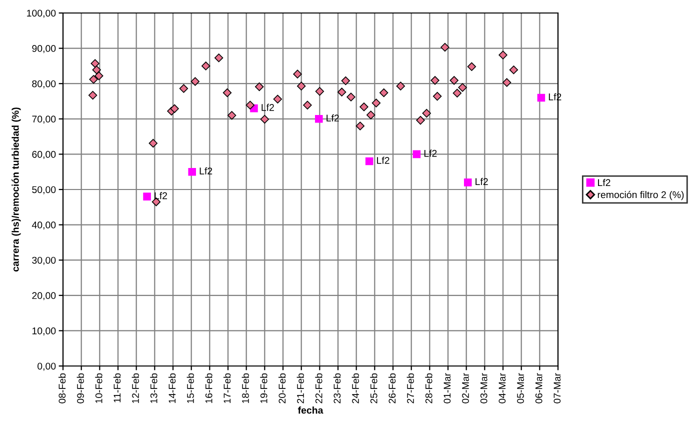 This screenshot has height=421, width=696. I want to click on x-tick-label: 21-Feb, so click(300, 388).